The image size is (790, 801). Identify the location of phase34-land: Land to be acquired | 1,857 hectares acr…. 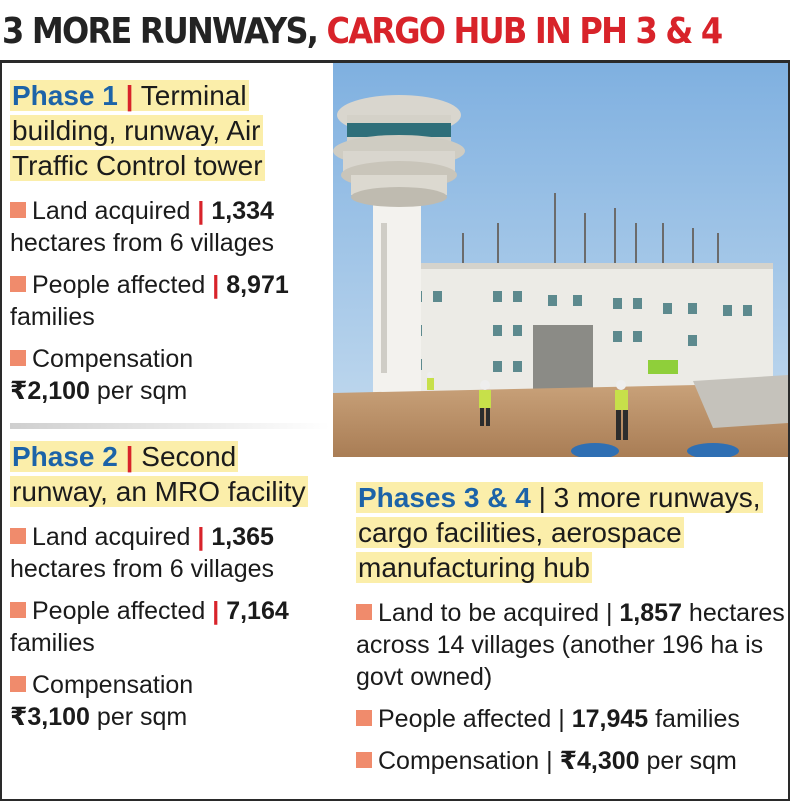
(571, 645).